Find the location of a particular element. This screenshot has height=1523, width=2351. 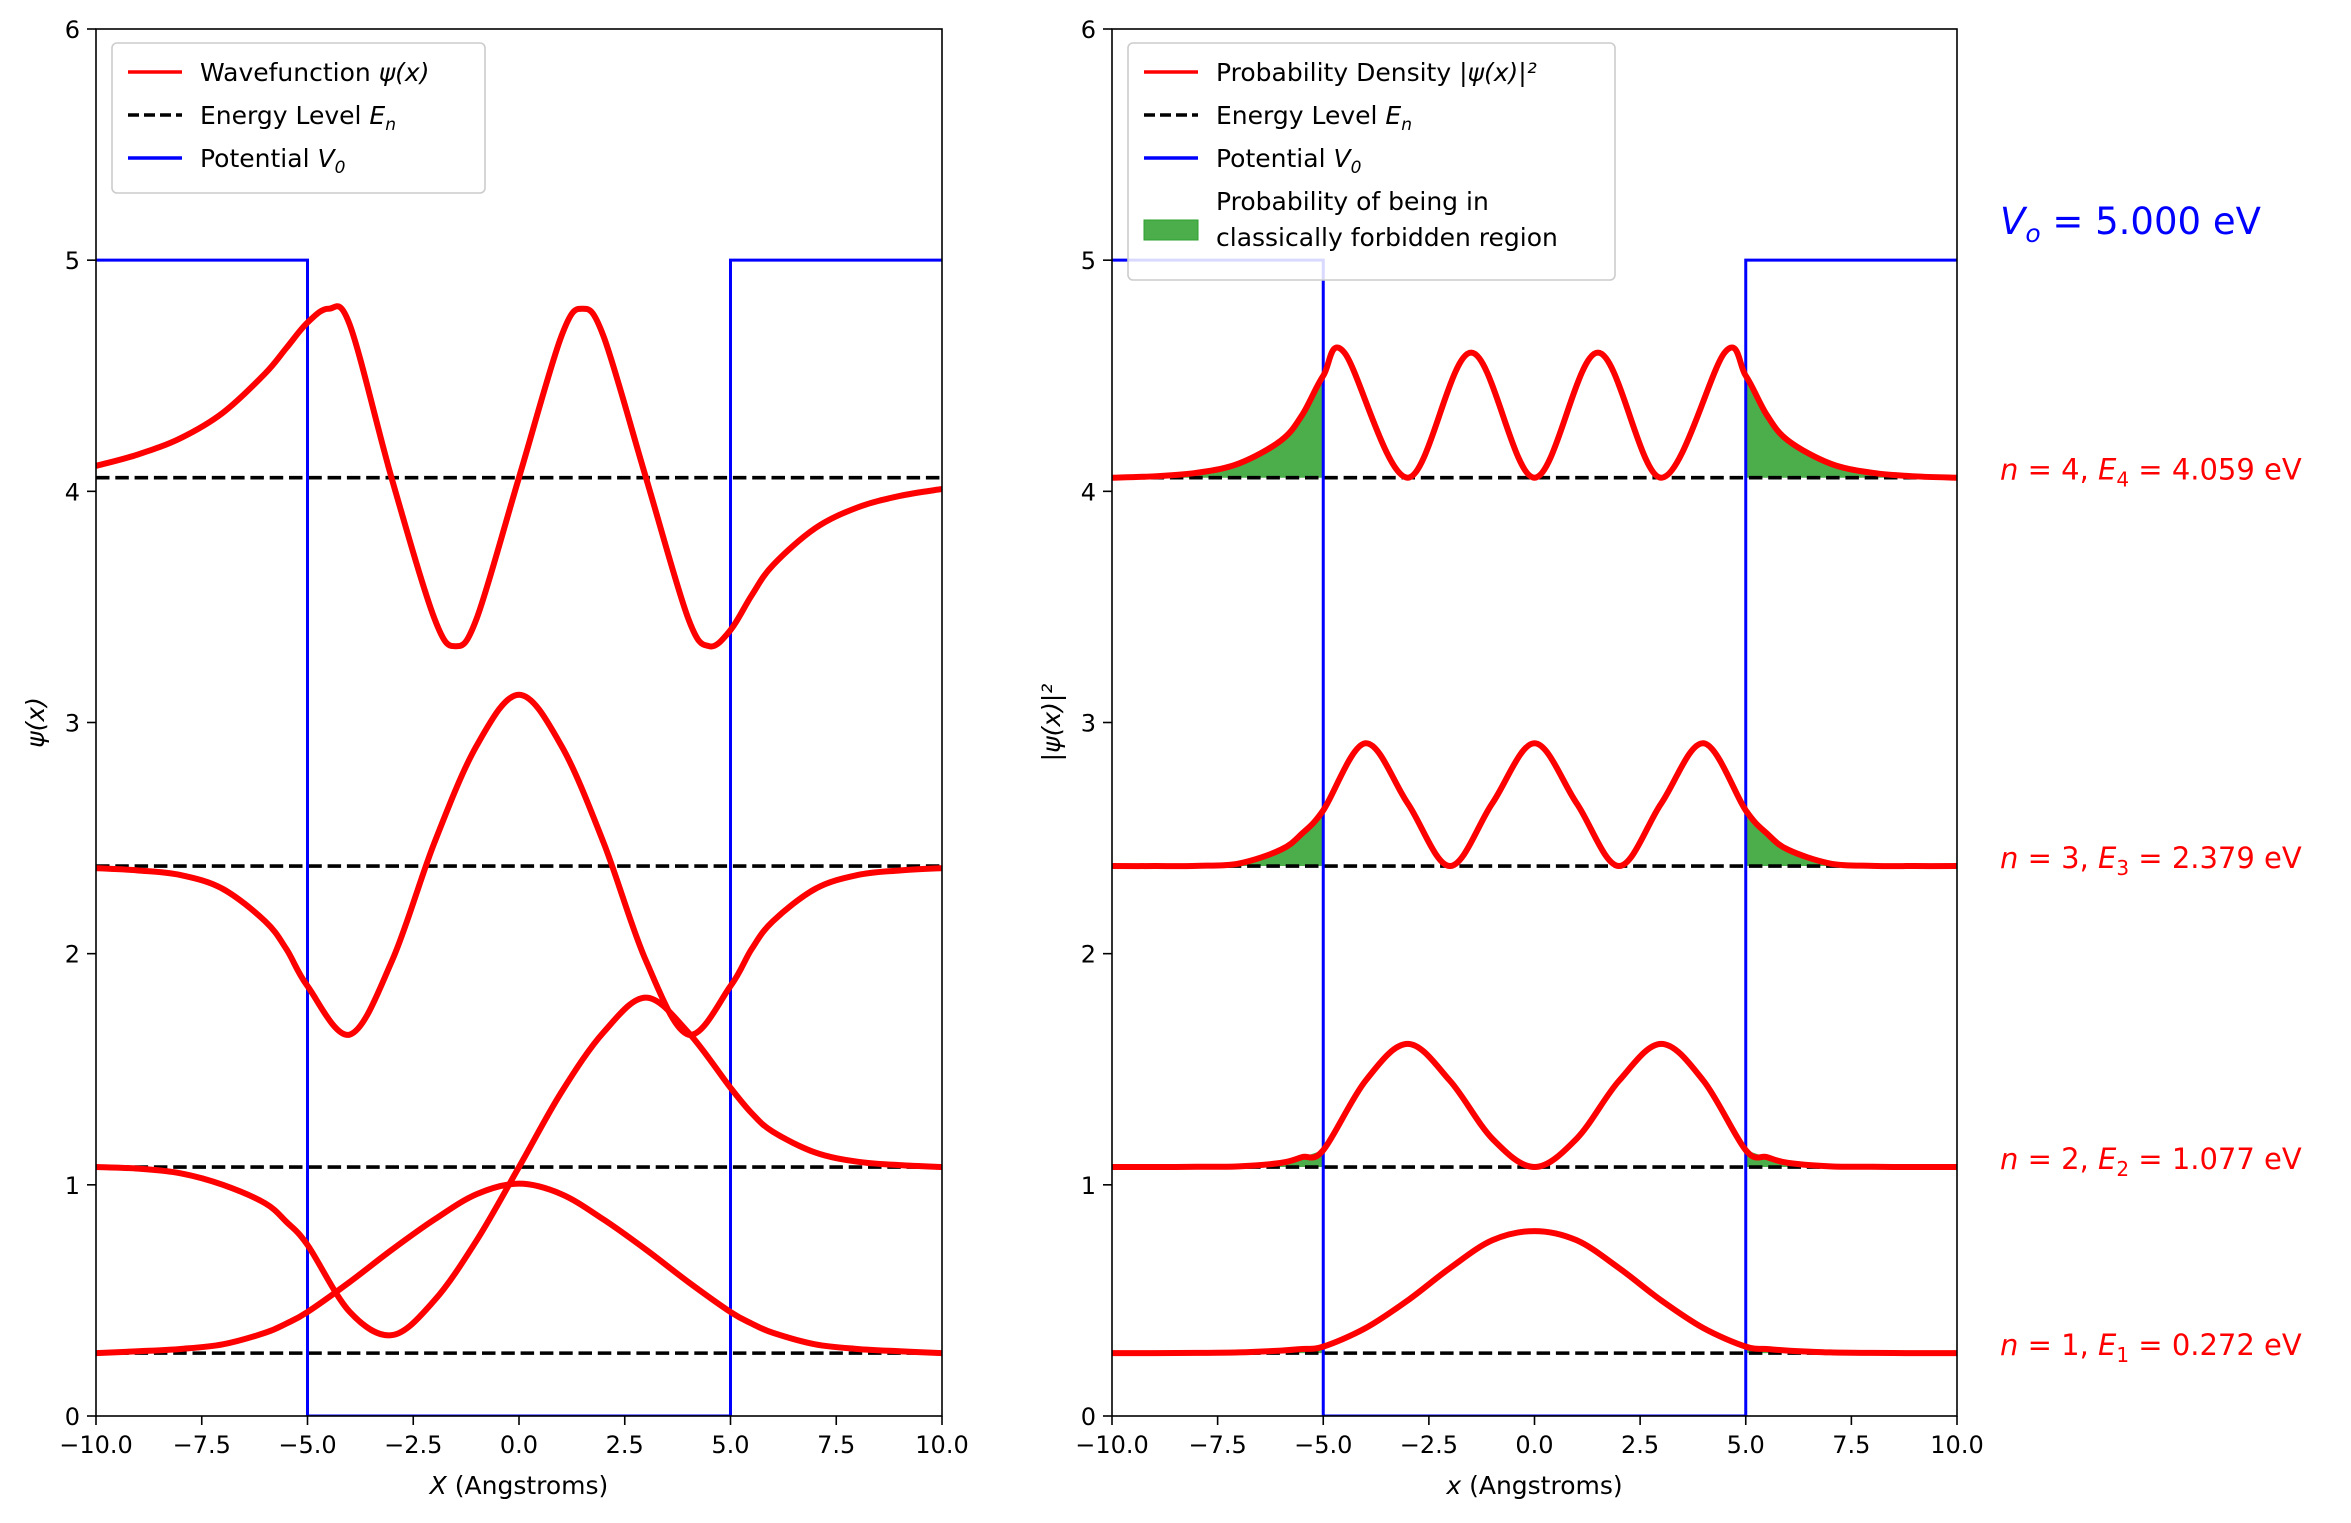

y-axis-label: |ψ(x)|² is located at coordinates (1051, 723).